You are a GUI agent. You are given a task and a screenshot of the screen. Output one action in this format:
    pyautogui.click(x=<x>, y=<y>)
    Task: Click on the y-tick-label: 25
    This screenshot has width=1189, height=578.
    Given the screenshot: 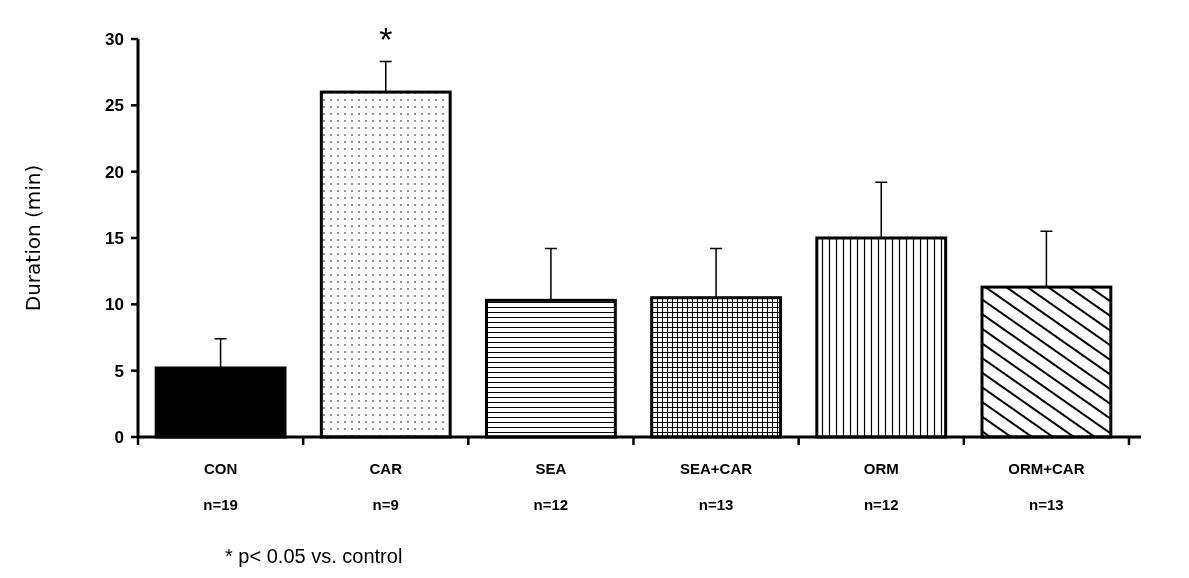 What is the action you would take?
    pyautogui.click(x=114, y=106)
    